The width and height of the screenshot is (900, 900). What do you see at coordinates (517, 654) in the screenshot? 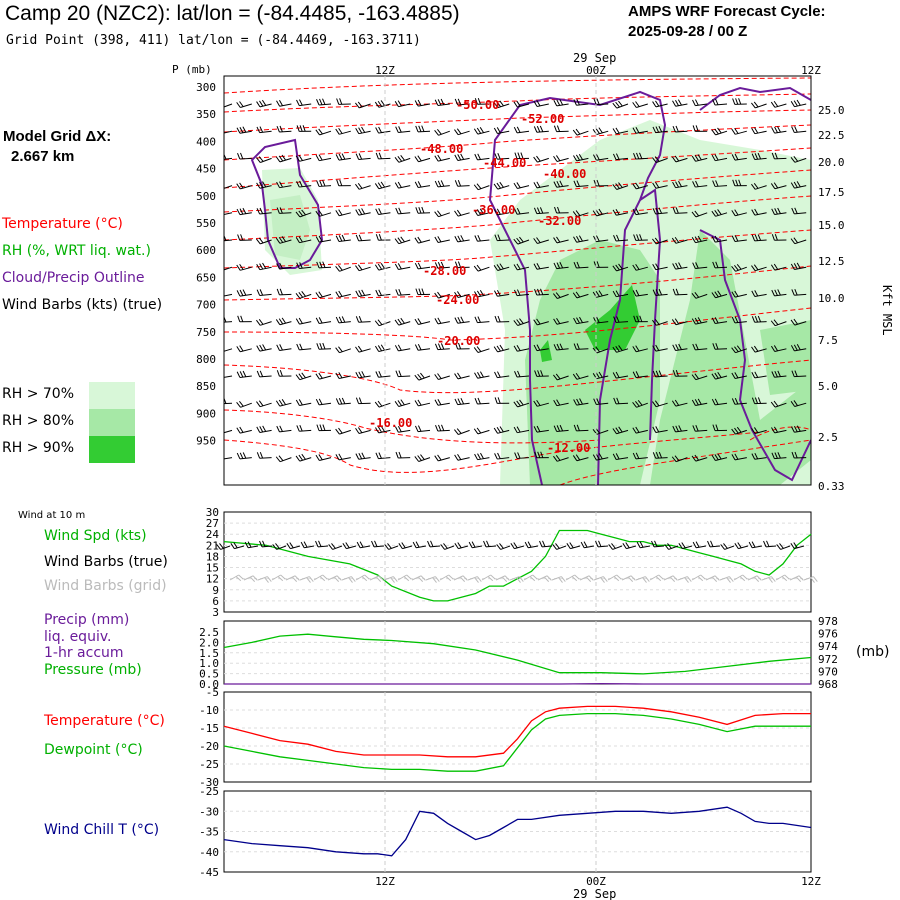
I see `pressure-line` at bounding box center [517, 654].